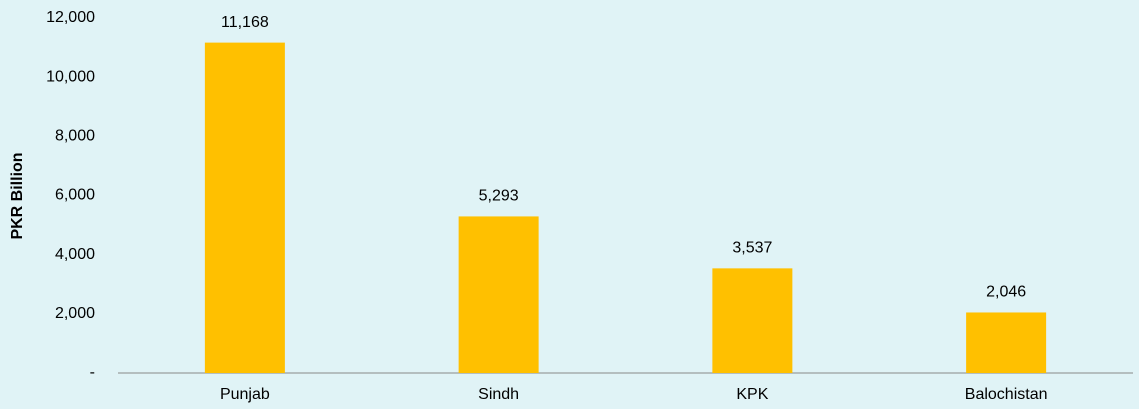 Image resolution: width=1139 pixels, height=409 pixels. Describe the element at coordinates (245, 22) in the screenshot. I see `value-label: 11,168` at that location.